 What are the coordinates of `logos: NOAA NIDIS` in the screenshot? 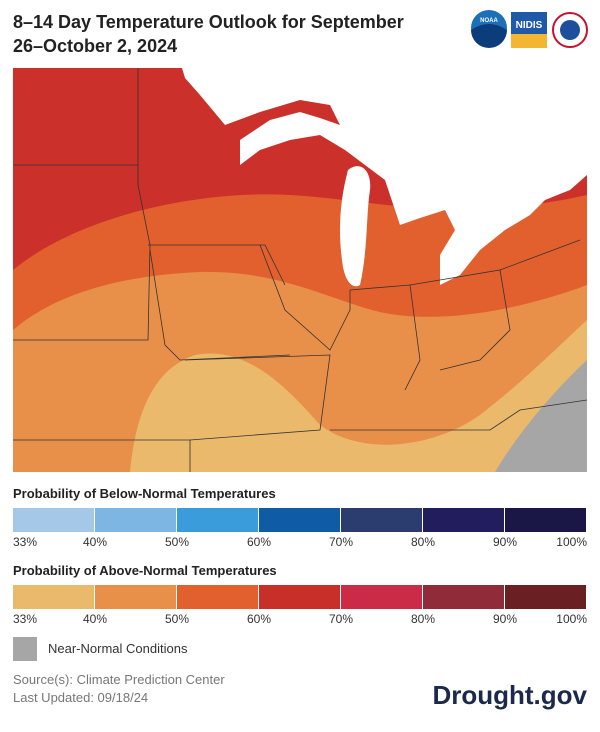 It's located at (529, 29).